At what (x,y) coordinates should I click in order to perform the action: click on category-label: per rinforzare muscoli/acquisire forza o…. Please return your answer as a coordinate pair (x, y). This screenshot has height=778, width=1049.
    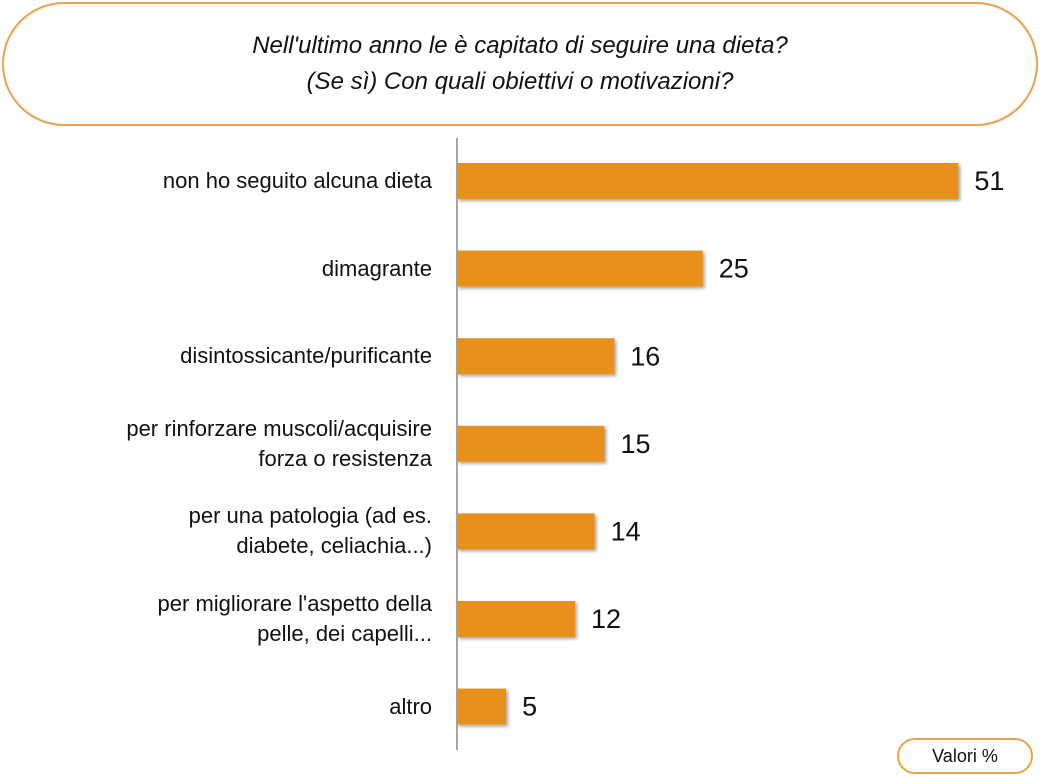
    Looking at the image, I should click on (279, 443).